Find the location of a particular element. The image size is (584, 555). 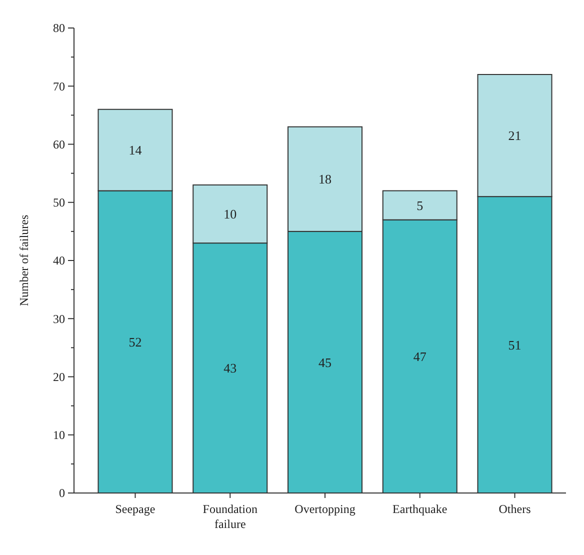

y-tick-label: 0 is located at coordinates (62, 493).